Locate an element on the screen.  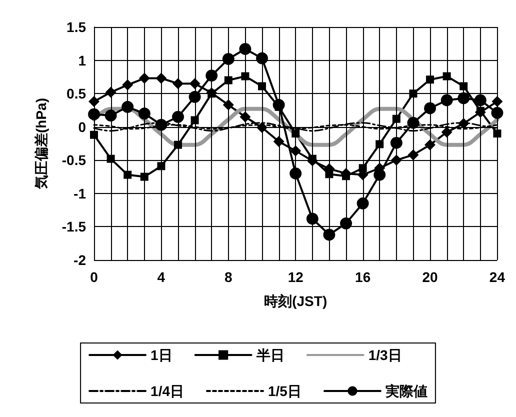
x-axis-title: 時刻(JST) is located at coordinates (296, 301).